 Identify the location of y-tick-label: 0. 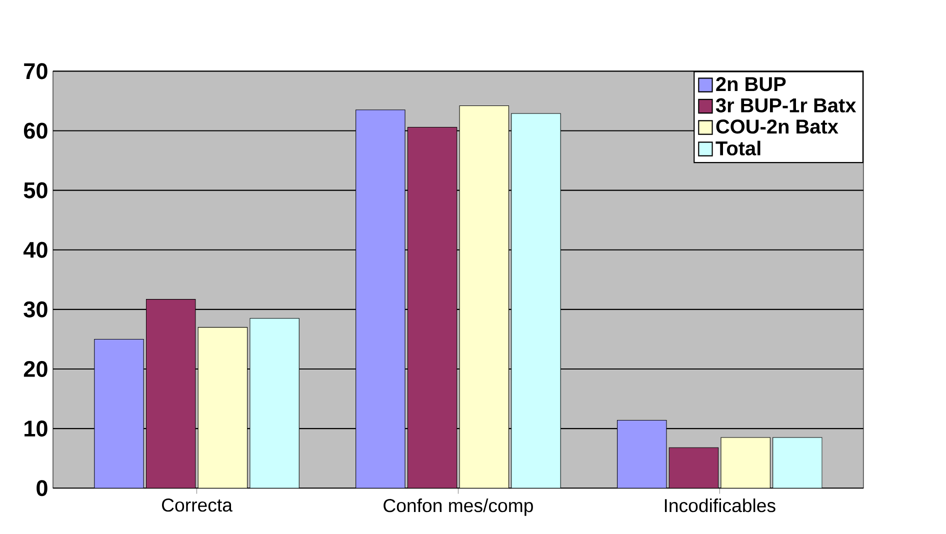
(42, 488).